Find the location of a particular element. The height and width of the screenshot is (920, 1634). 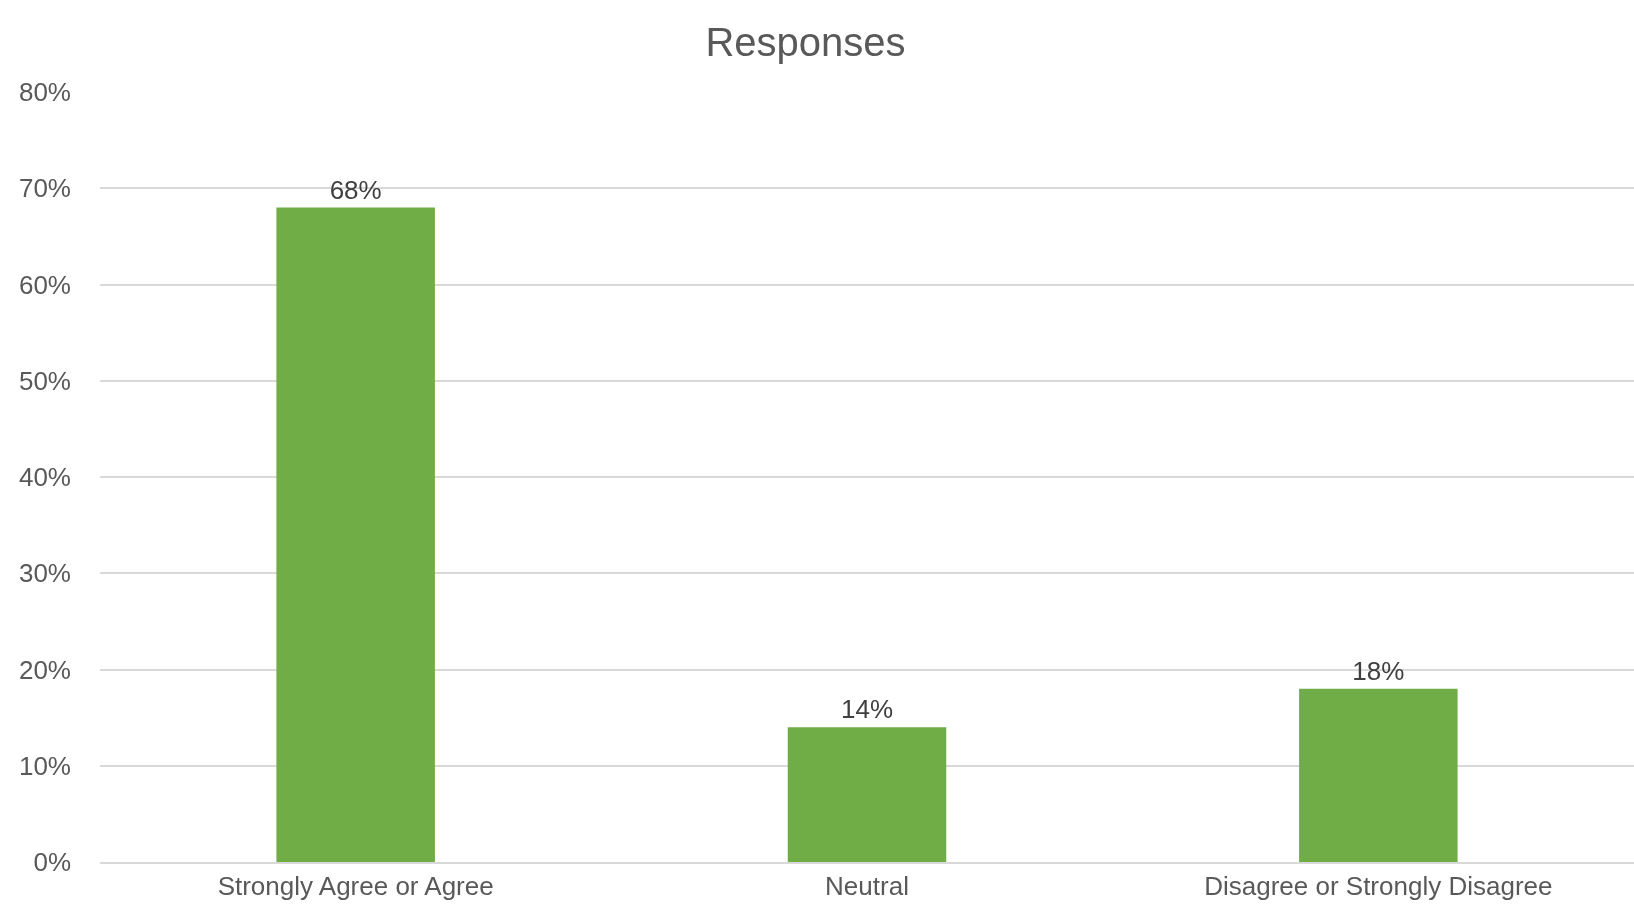

x-tick-label: Strongly Agree or Agree is located at coordinates (355, 885).